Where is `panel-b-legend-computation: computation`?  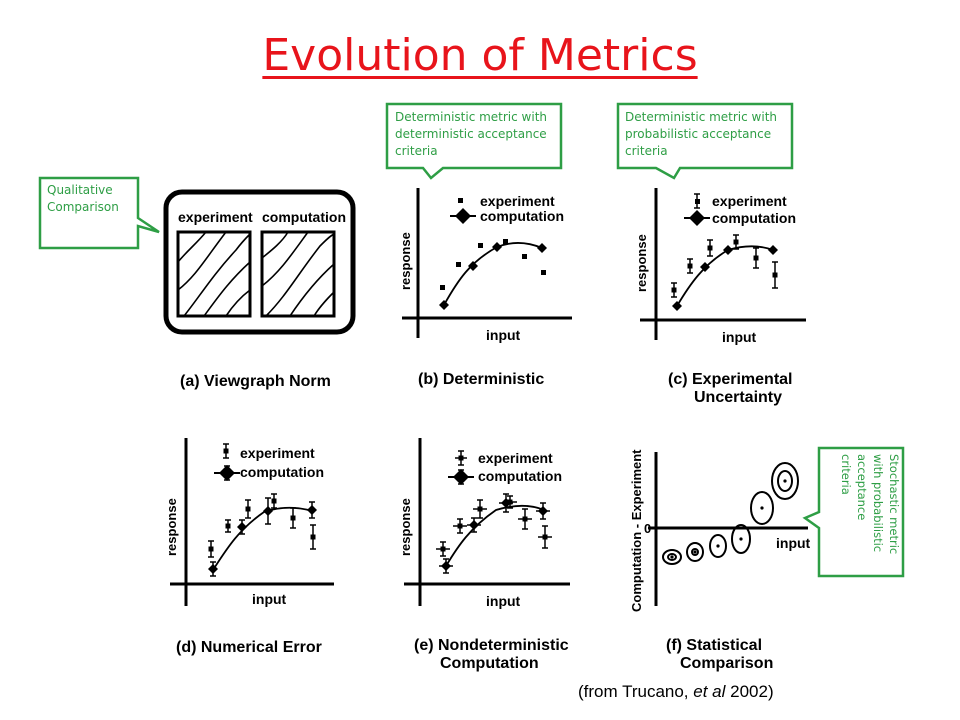
panel-b-legend-computation: computation is located at coordinates (522, 216).